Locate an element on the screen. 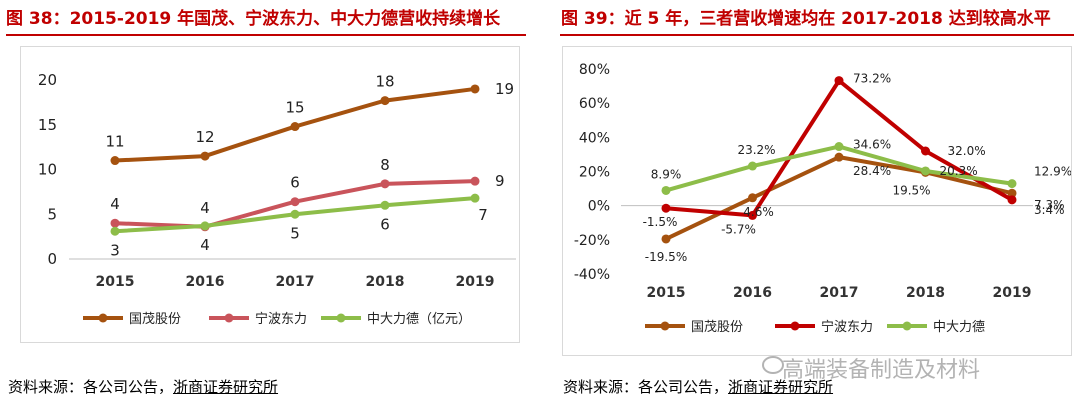 This screenshot has height=417, width=1080. right-x-tick-label: 2018 is located at coordinates (925, 293).